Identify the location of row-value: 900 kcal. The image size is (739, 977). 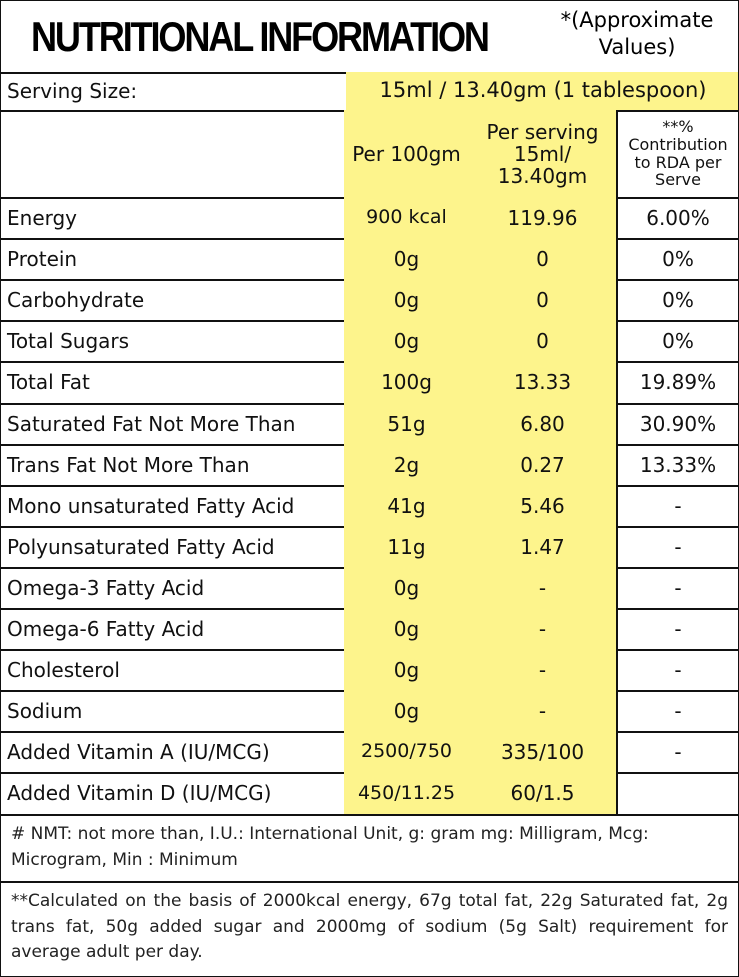
(407, 218).